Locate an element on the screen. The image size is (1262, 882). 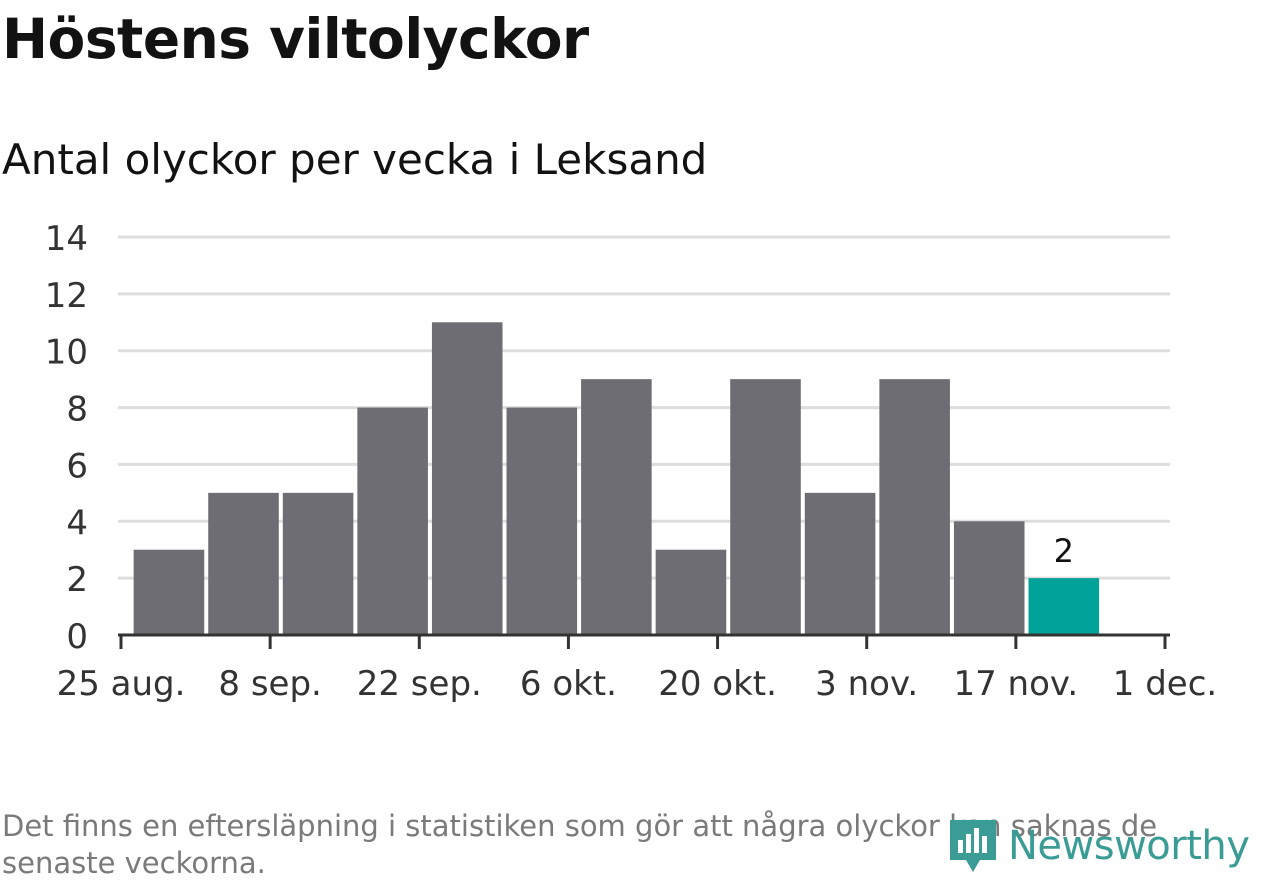
y-tick-label: 2 is located at coordinates (77, 580).